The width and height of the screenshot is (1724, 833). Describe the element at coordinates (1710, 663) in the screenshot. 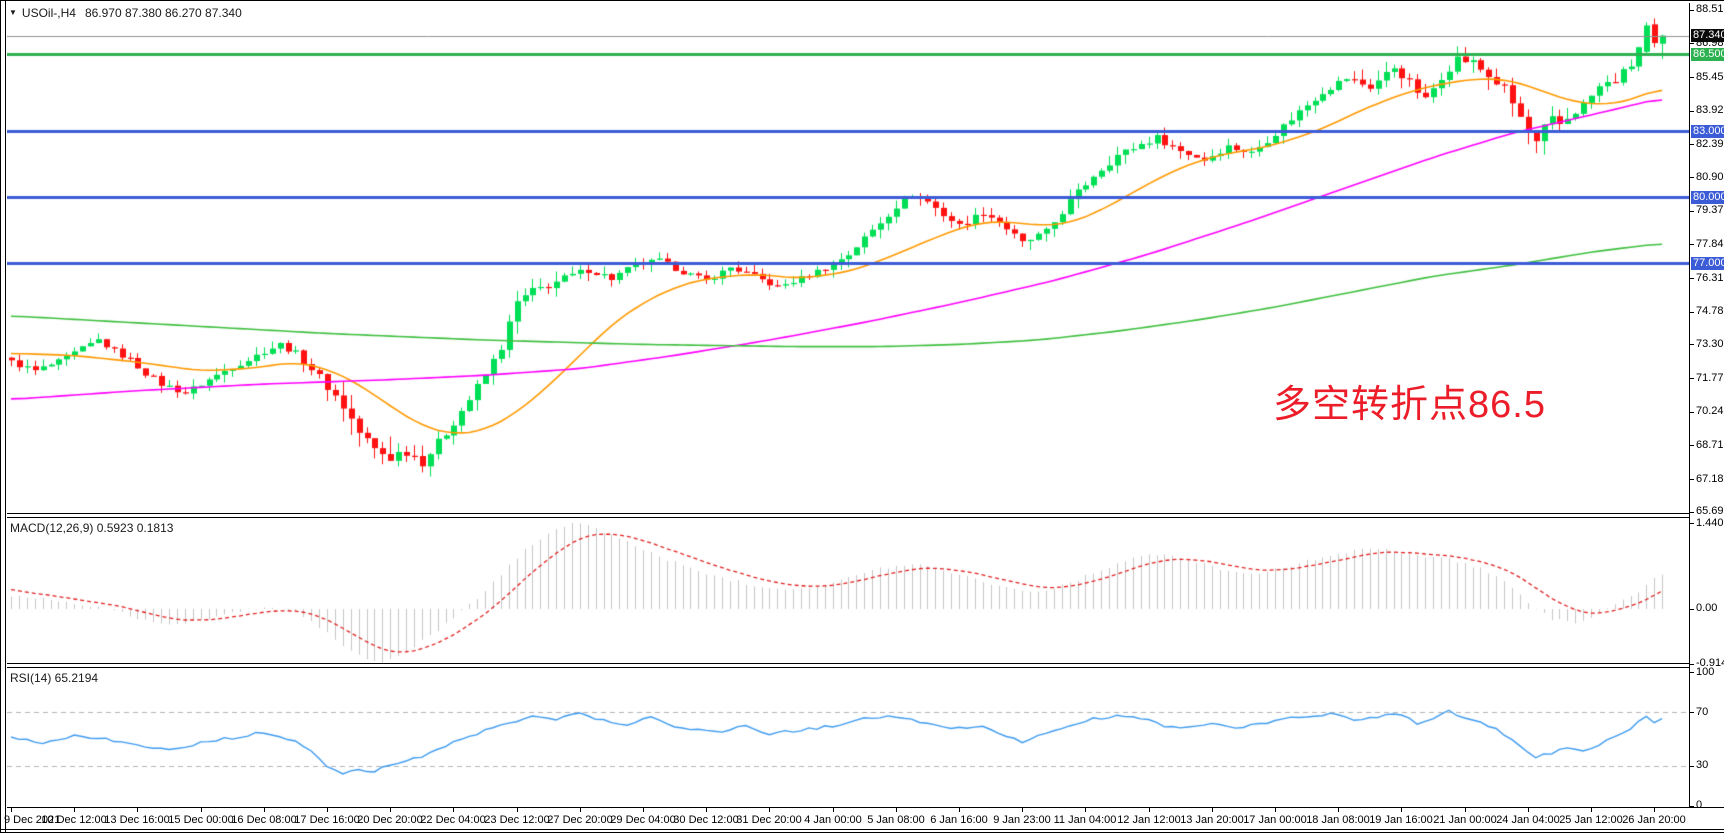

I see `macd-tick-label: -0.9144` at that location.